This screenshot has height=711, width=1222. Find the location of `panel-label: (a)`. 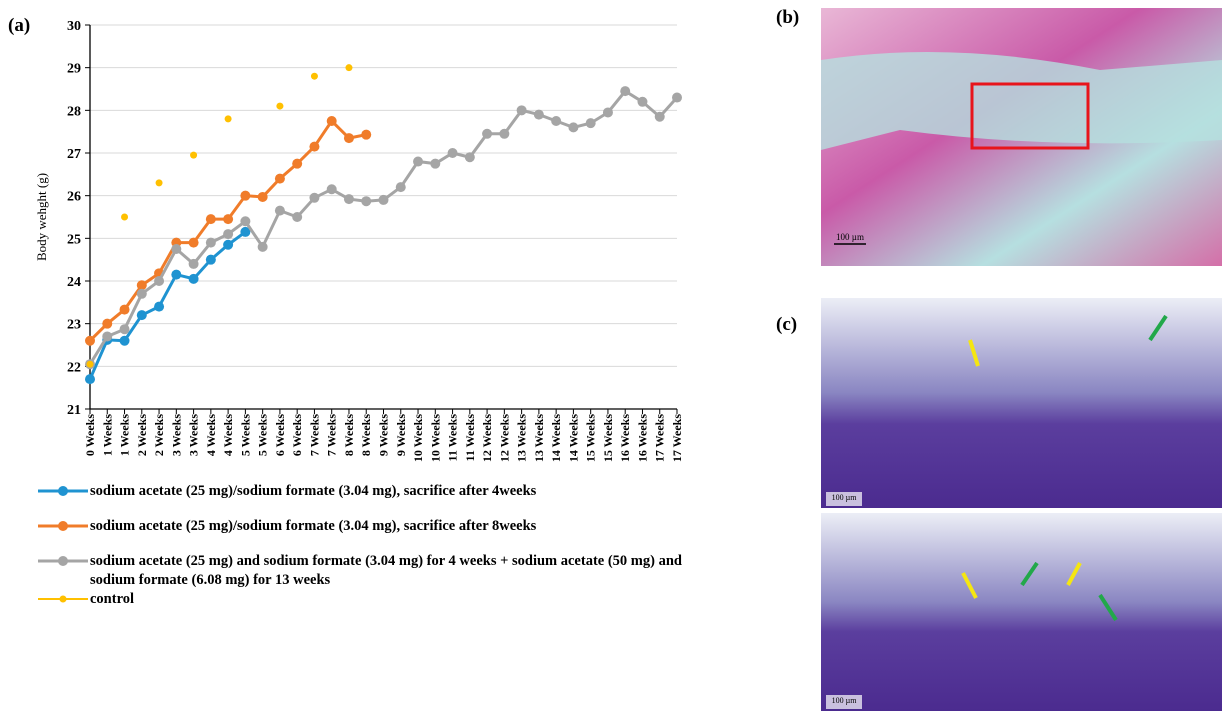

panel-label: (a) is located at coordinates (19, 25).